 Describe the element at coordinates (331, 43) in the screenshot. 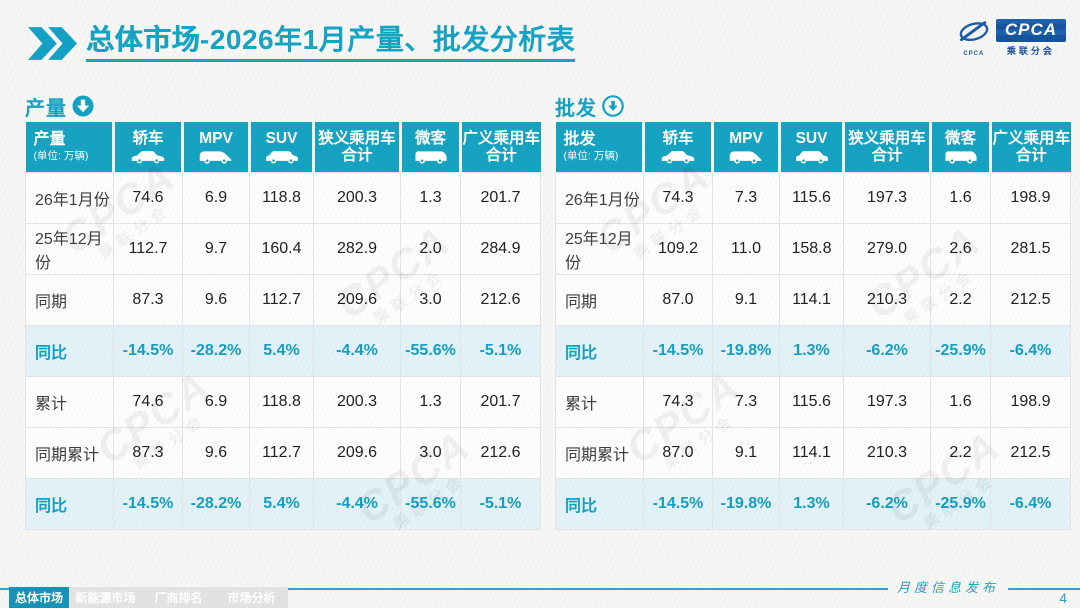

I see `page-title: 总体市场-2026年1月产量、批发分析表` at that location.